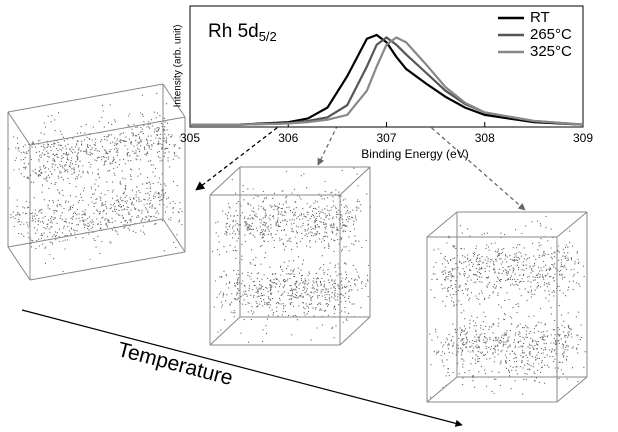  Describe the element at coordinates (583, 138) in the screenshot. I see `x-tick-label: 309` at that location.